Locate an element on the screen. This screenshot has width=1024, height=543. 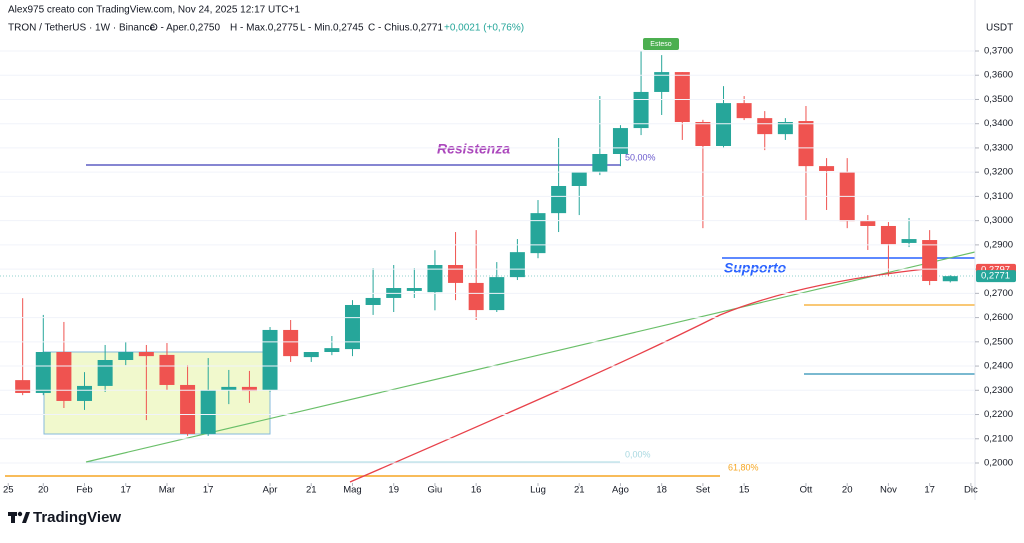
x-tick-label: 18 is located at coordinates (661, 490).